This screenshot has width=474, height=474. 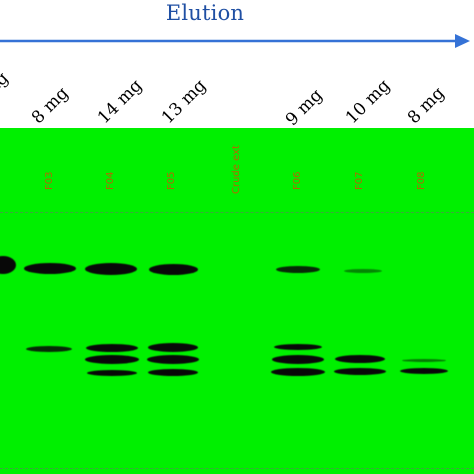 What do you see at coordinates (110, 180) in the screenshot?
I see `lane-label-f04: F04` at bounding box center [110, 180].